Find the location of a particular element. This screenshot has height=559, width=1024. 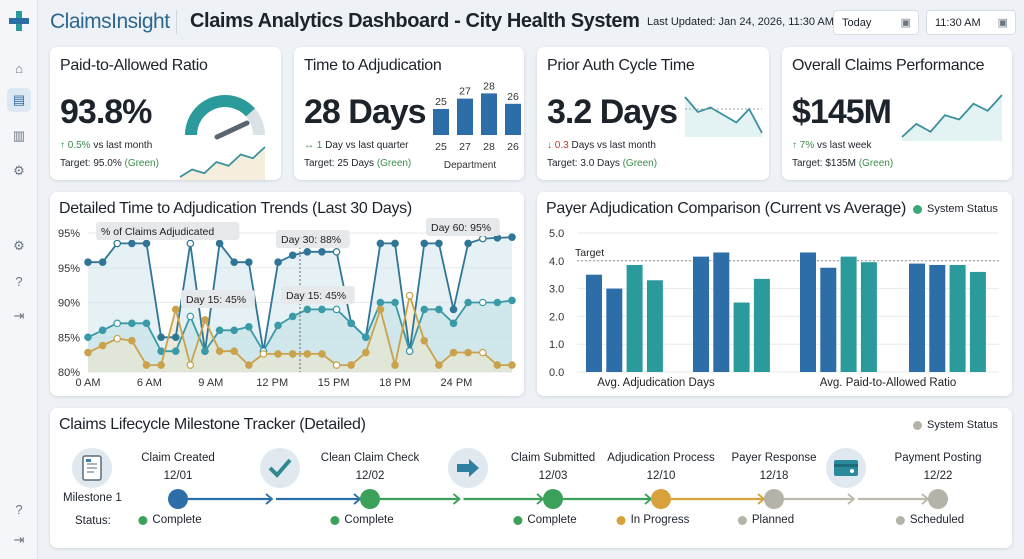

track-arrow is located at coordinates (851, 499).